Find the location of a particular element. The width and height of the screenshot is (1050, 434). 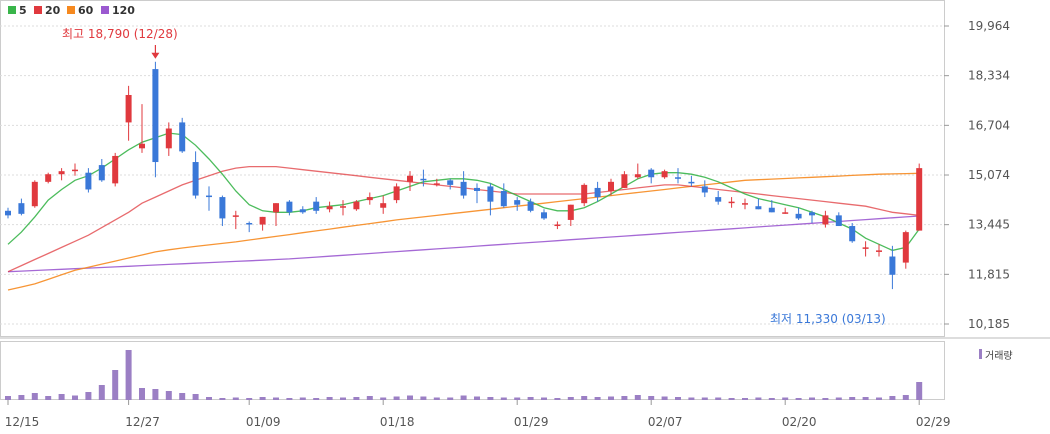

legend-item-ma60: 60 is located at coordinates (80, 10).